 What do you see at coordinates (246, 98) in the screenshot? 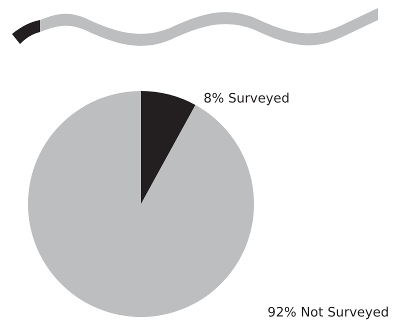
I see `slice-label: 8% Surveyed` at bounding box center [246, 98].